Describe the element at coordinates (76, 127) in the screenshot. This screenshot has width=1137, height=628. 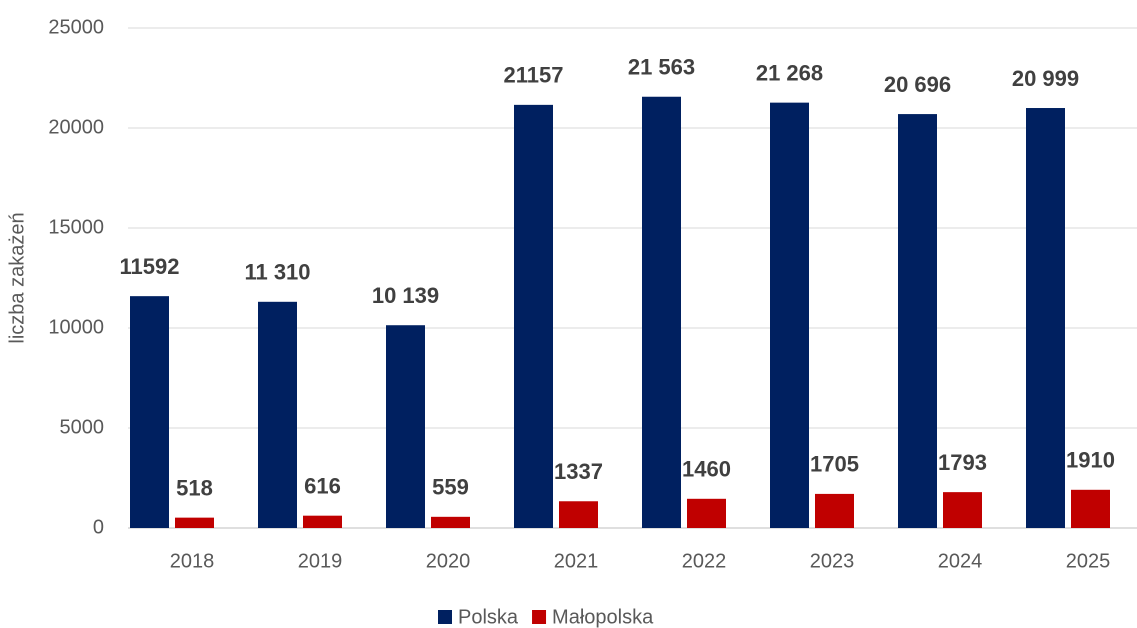
I see `y-tick-label: 20000` at that location.